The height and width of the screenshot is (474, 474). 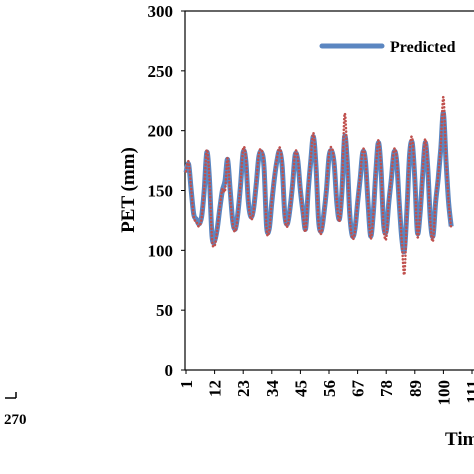 I want to click on legend: Predicted, so click(x=387, y=47).